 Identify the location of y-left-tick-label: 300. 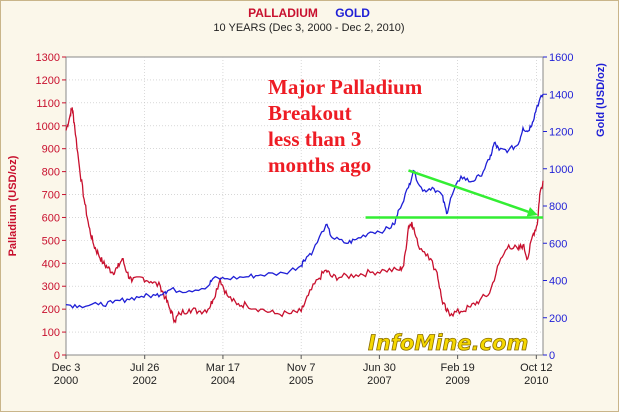
(51, 287).